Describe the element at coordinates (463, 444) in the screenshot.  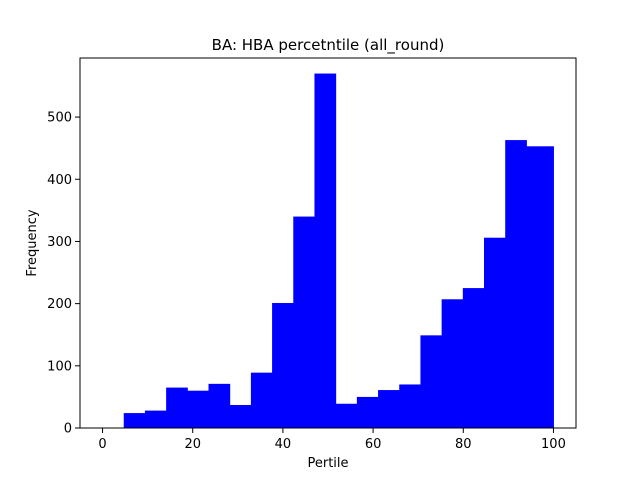
I see `x-tick-label: 80` at that location.